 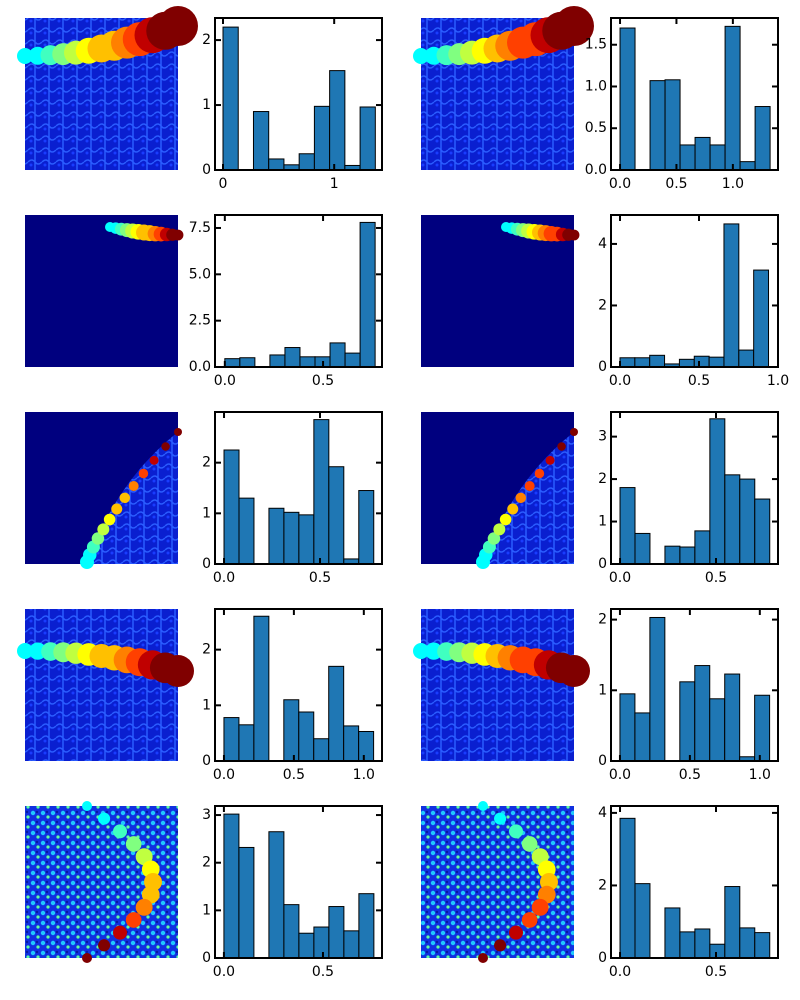 I want to click on image-background, so click(x=497, y=685).